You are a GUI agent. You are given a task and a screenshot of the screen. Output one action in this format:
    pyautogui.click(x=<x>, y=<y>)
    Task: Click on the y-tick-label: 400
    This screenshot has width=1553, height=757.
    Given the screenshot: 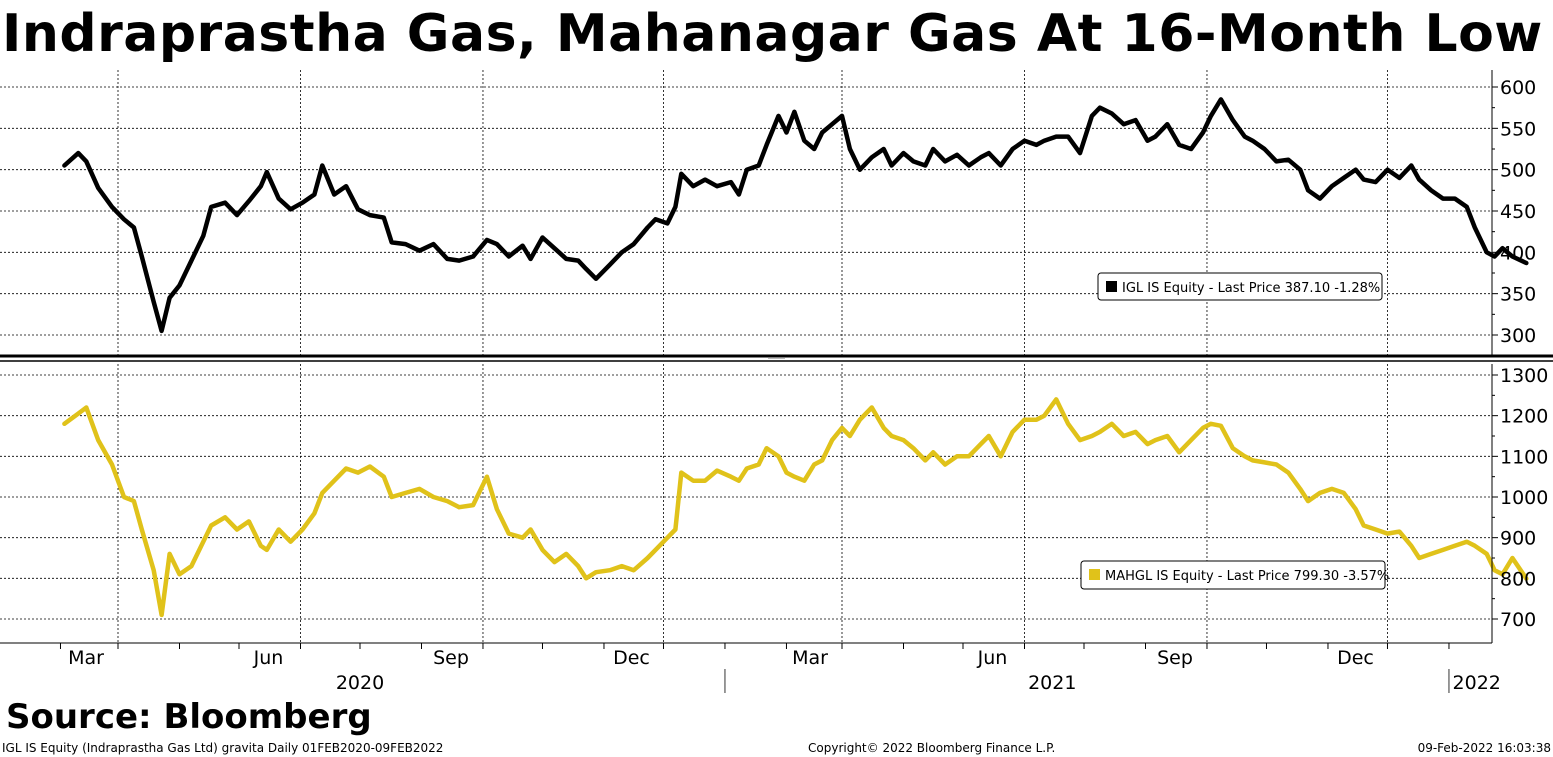 What is the action you would take?
    pyautogui.click(x=1518, y=253)
    